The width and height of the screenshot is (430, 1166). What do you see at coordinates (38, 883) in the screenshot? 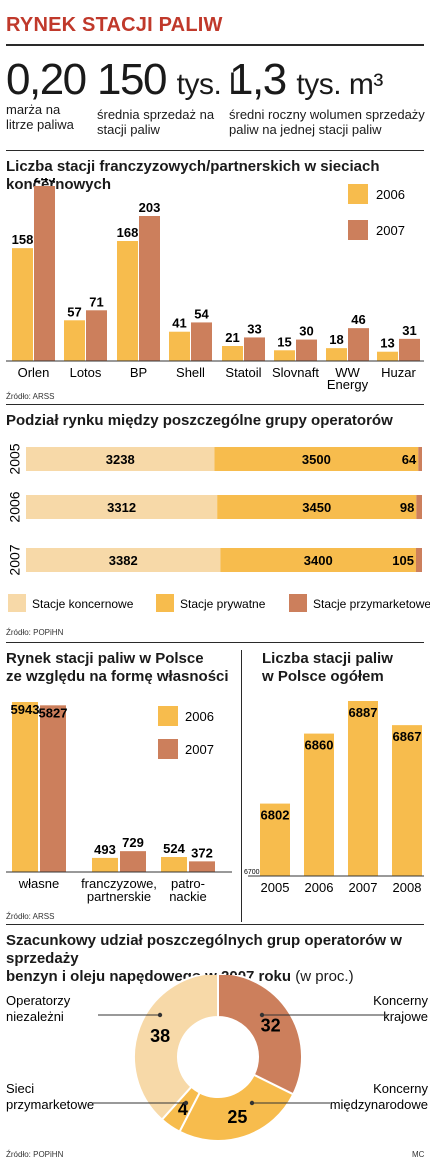
I see `category-label: własne` at bounding box center [38, 883].